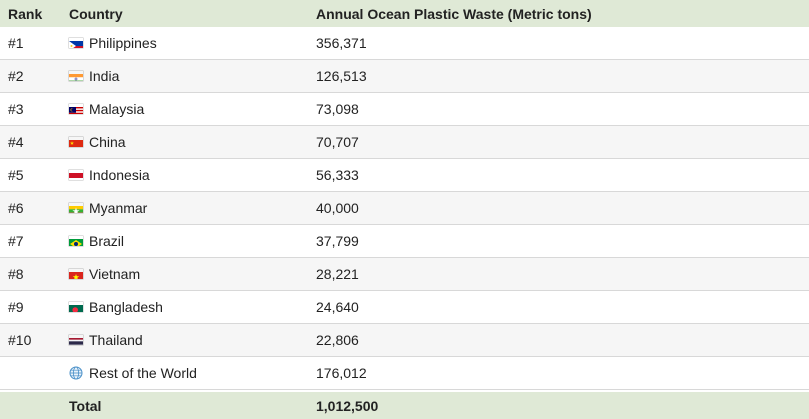  I want to click on table-row: #9 Bangladesh 24,640, so click(404, 307).